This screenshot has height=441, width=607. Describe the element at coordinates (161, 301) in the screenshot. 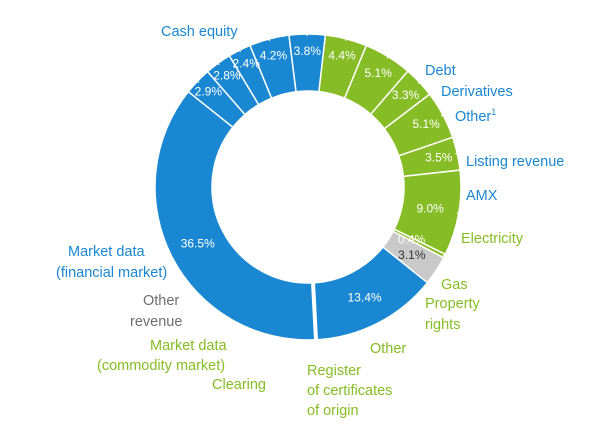

I see `label-other-revenue-line1: Other` at that location.